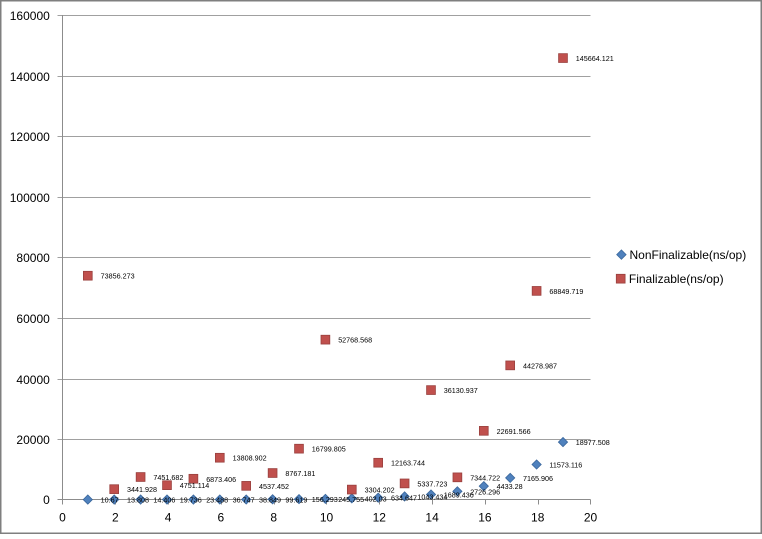 The width and height of the screenshot is (762, 539). What do you see at coordinates (595, 58) in the screenshot?
I see `svg-text: 145664.121` at bounding box center [595, 58].